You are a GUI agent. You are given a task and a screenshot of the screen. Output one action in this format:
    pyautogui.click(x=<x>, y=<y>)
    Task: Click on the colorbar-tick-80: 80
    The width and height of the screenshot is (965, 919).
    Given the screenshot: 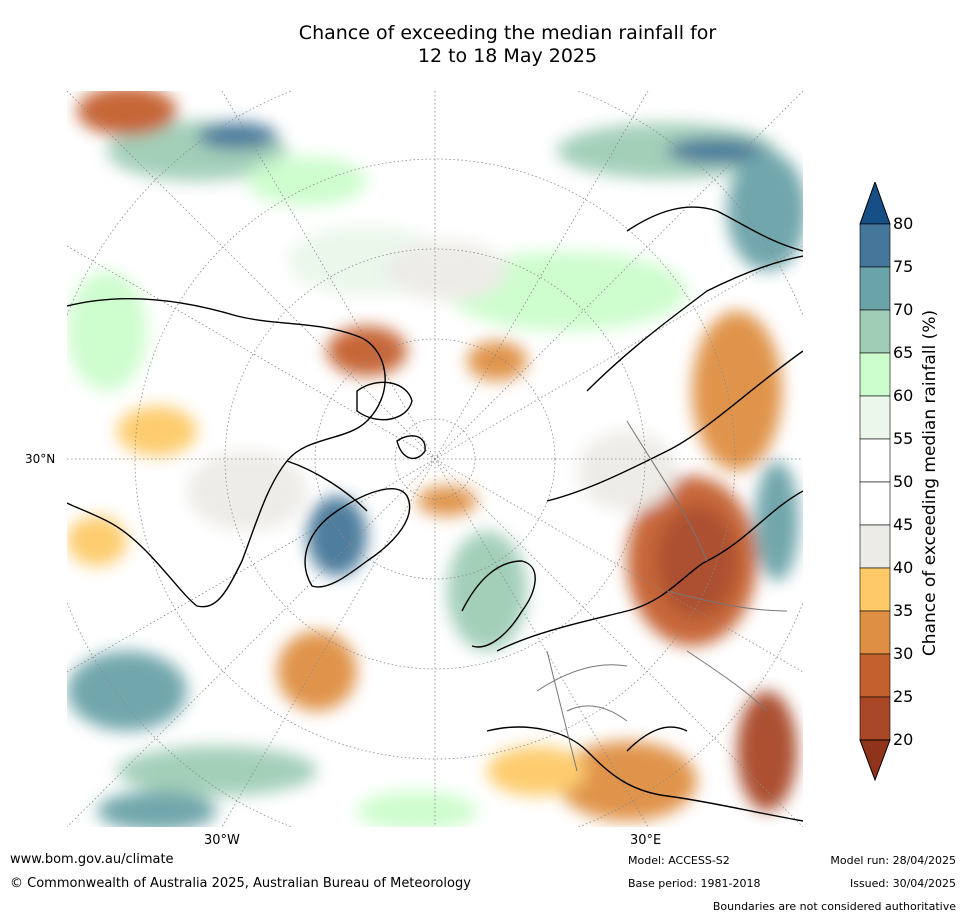 What is the action you would take?
    pyautogui.click(x=903, y=223)
    